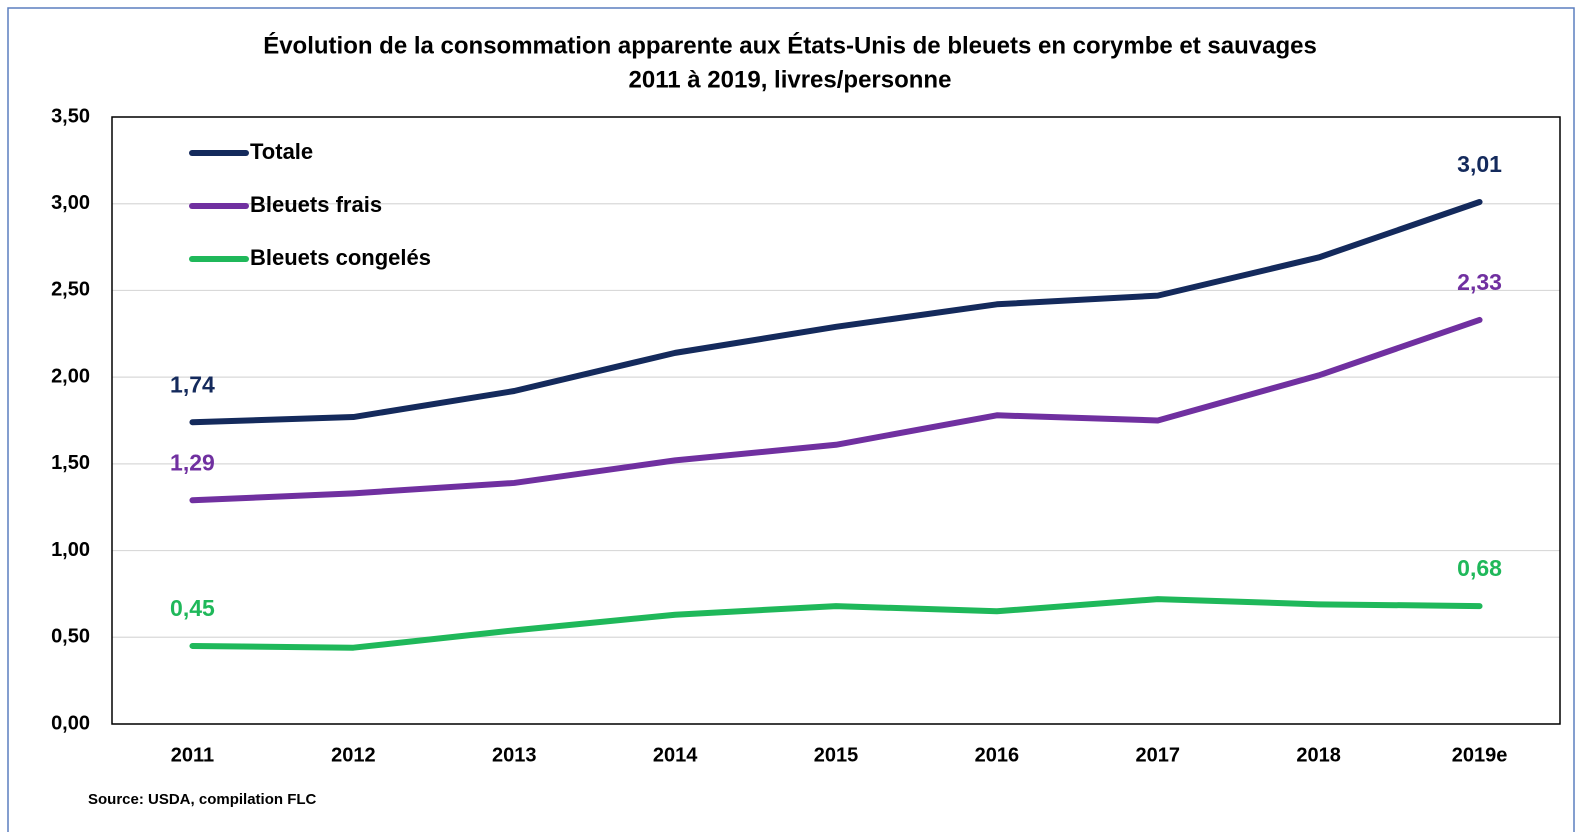 This screenshot has width=1577, height=837. What do you see at coordinates (70, 203) in the screenshot?
I see `y-tick-label: 3,00` at bounding box center [70, 203].